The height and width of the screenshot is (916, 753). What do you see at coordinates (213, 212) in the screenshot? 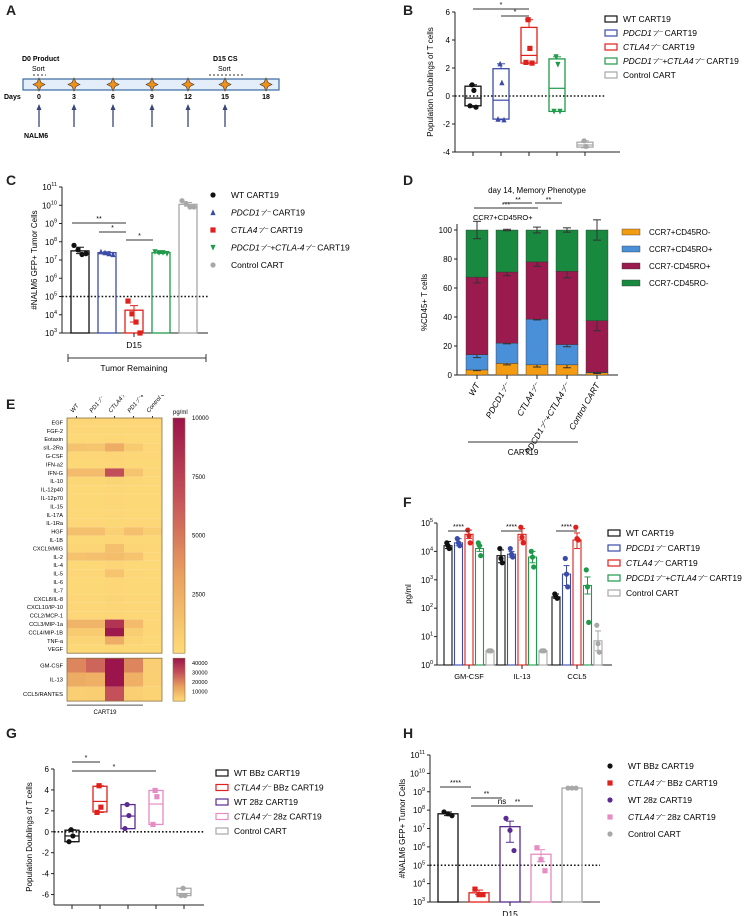
I see `legend-marker` at bounding box center [213, 212].